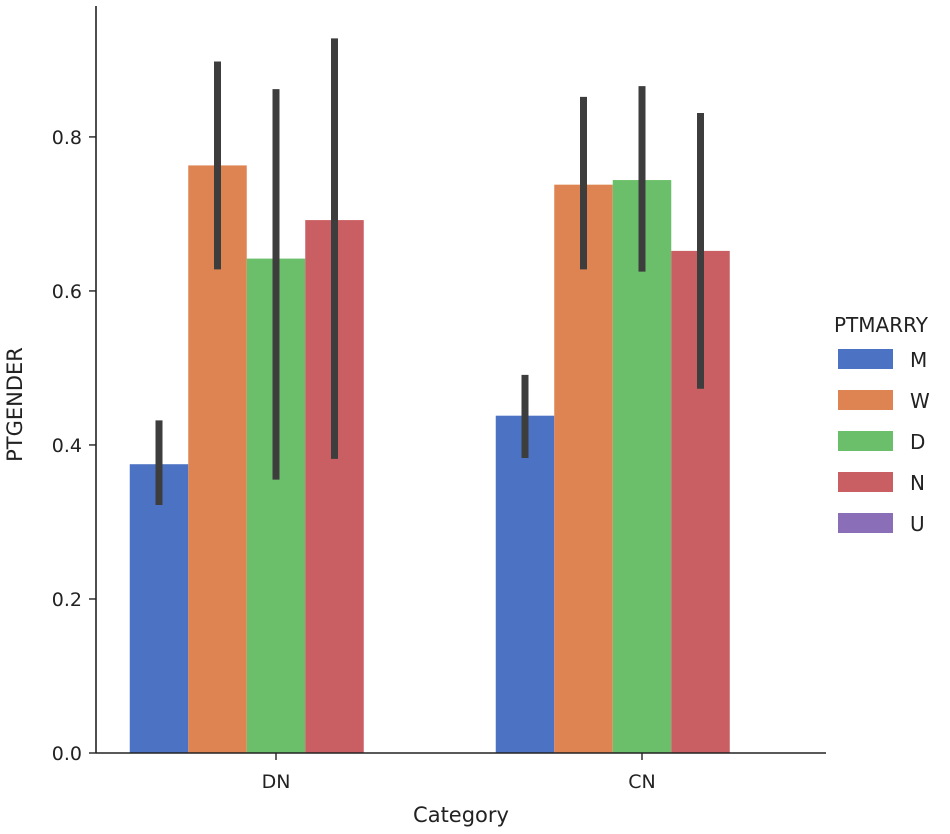  Describe the element at coordinates (865, 523) in the screenshot. I see `legend-swatch-u` at that location.